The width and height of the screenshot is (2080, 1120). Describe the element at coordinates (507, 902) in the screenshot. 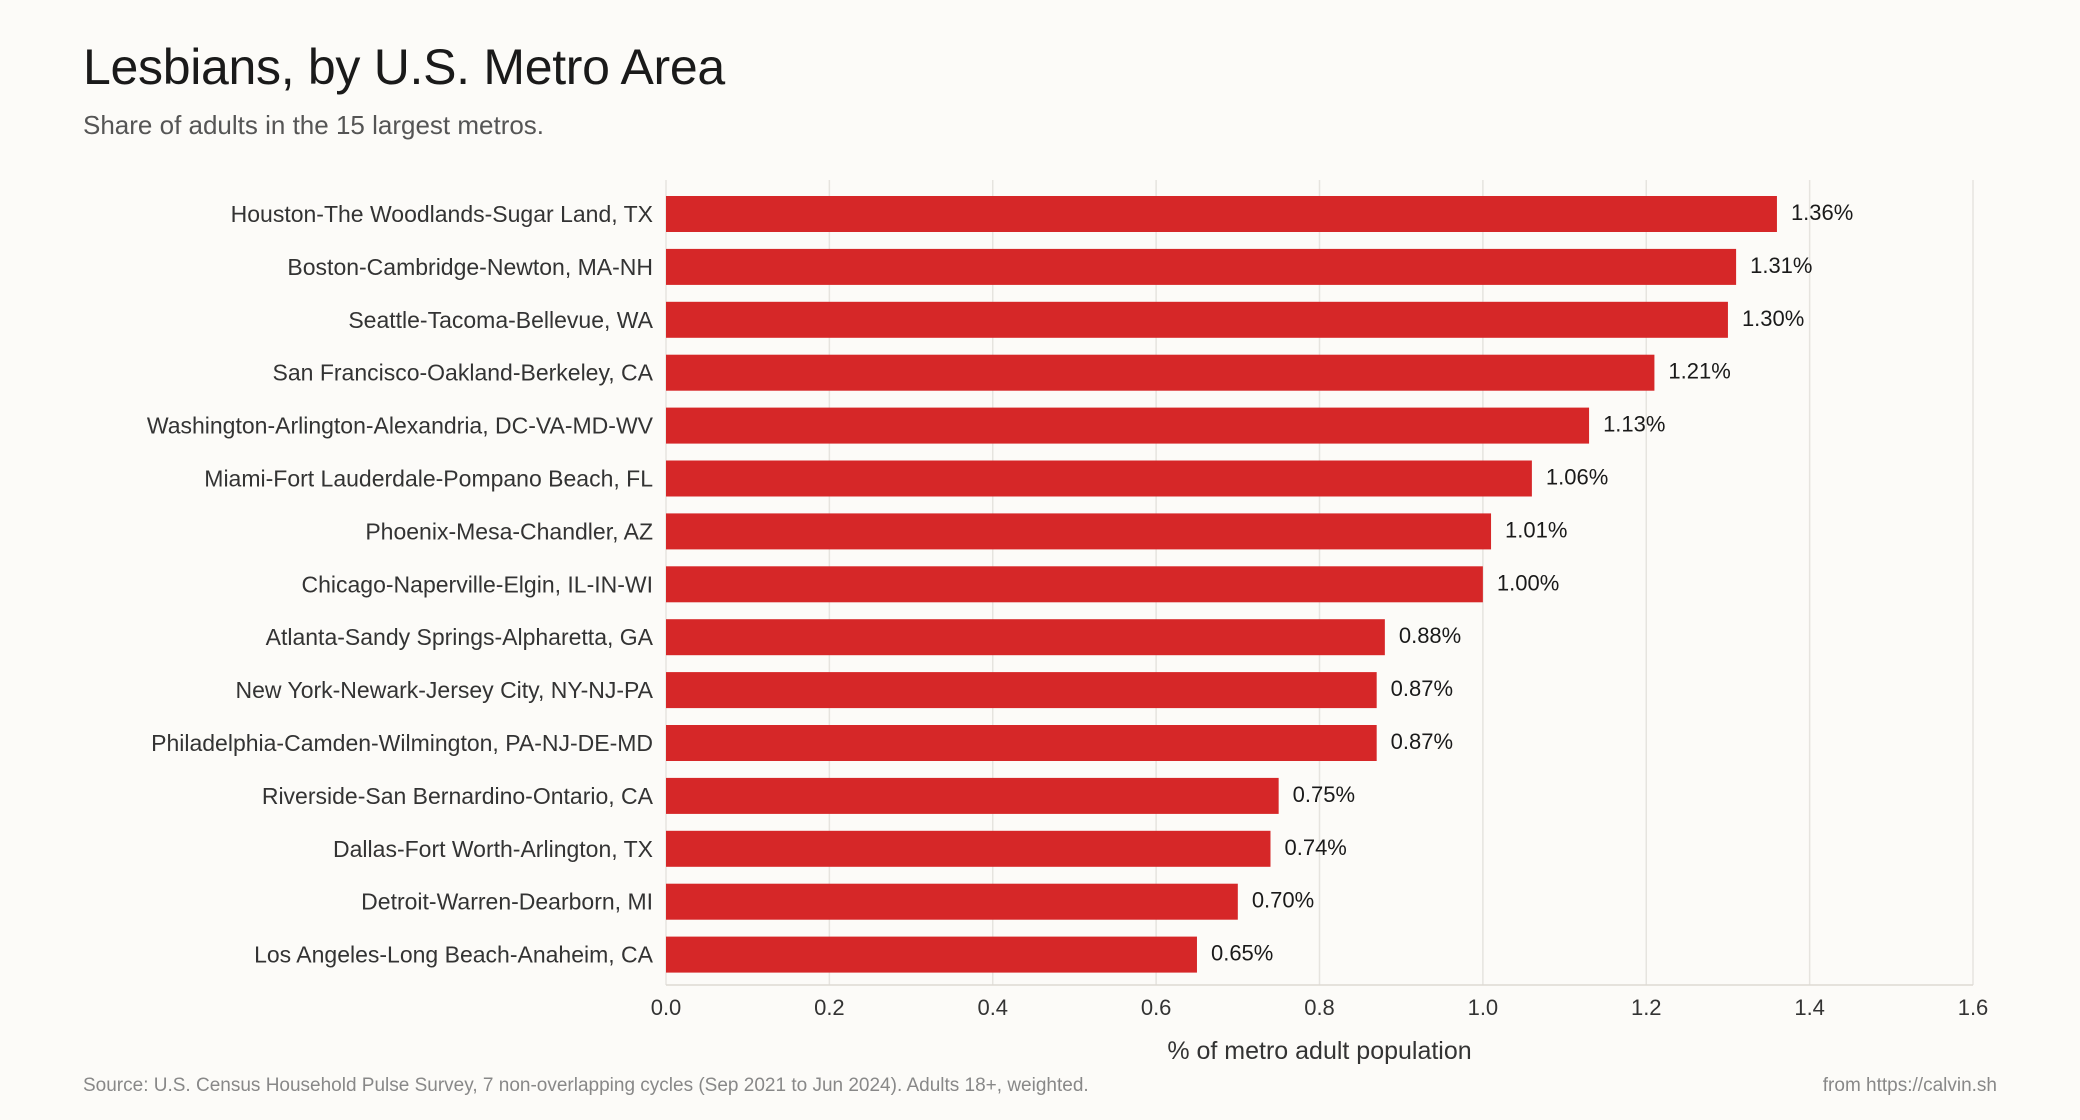

I see `category-label: Detroit-Warren-Dearborn, MI` at that location.